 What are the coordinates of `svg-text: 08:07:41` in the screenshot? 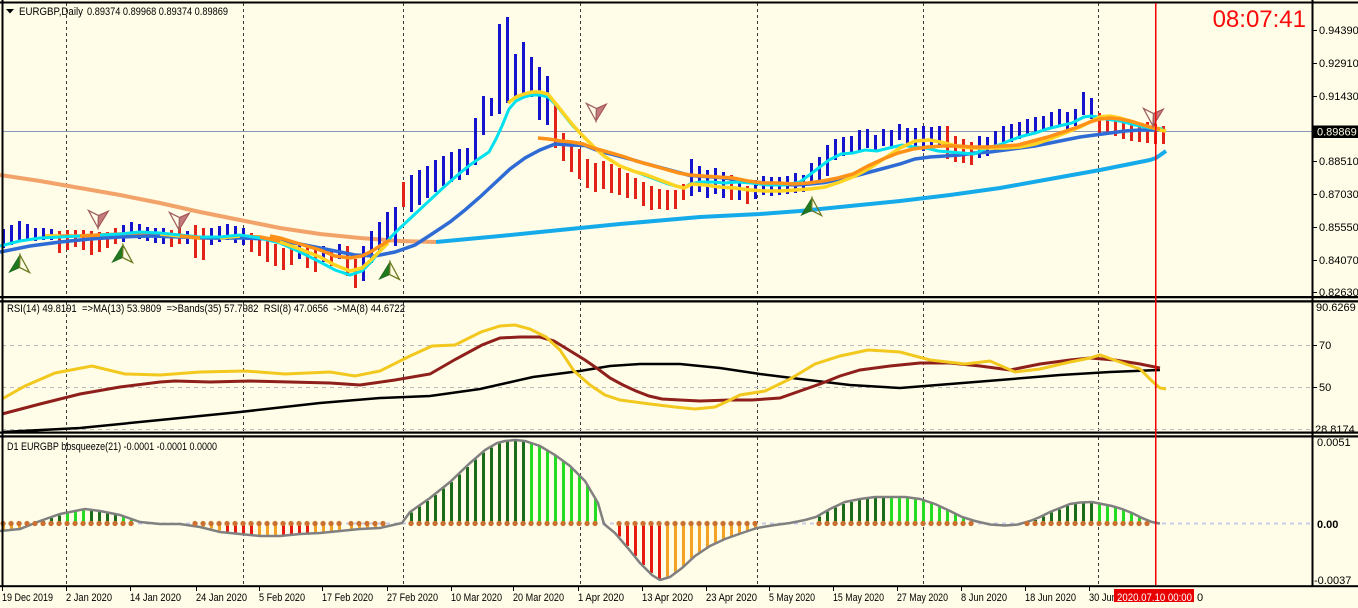 It's located at (1259, 19).